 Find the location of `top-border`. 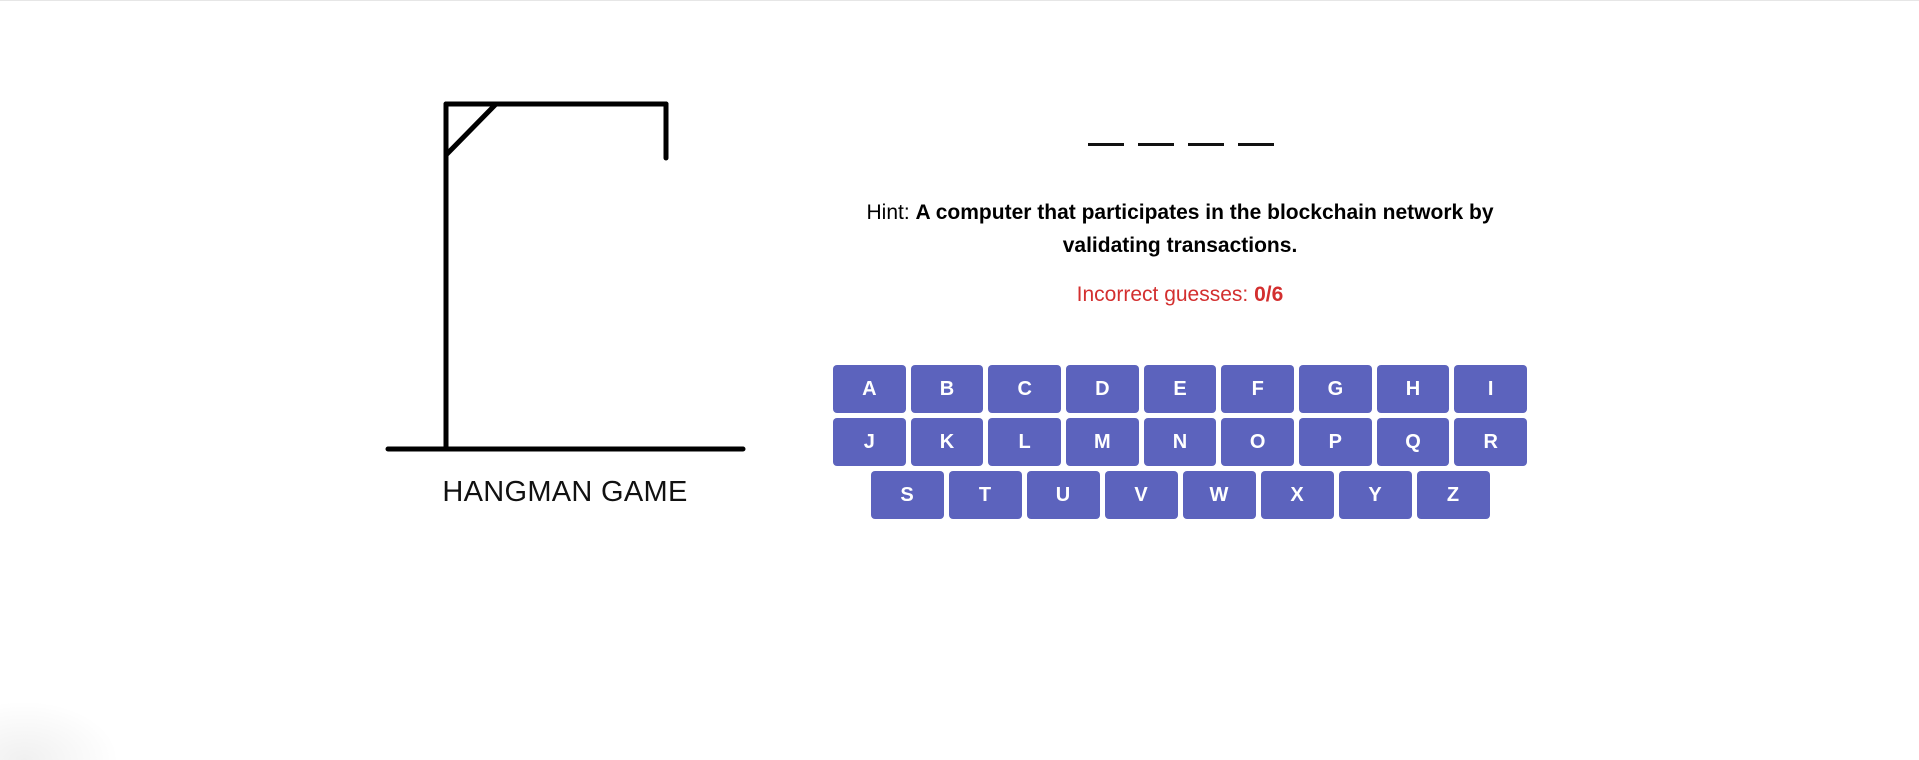

top-border is located at coordinates (959, 0).